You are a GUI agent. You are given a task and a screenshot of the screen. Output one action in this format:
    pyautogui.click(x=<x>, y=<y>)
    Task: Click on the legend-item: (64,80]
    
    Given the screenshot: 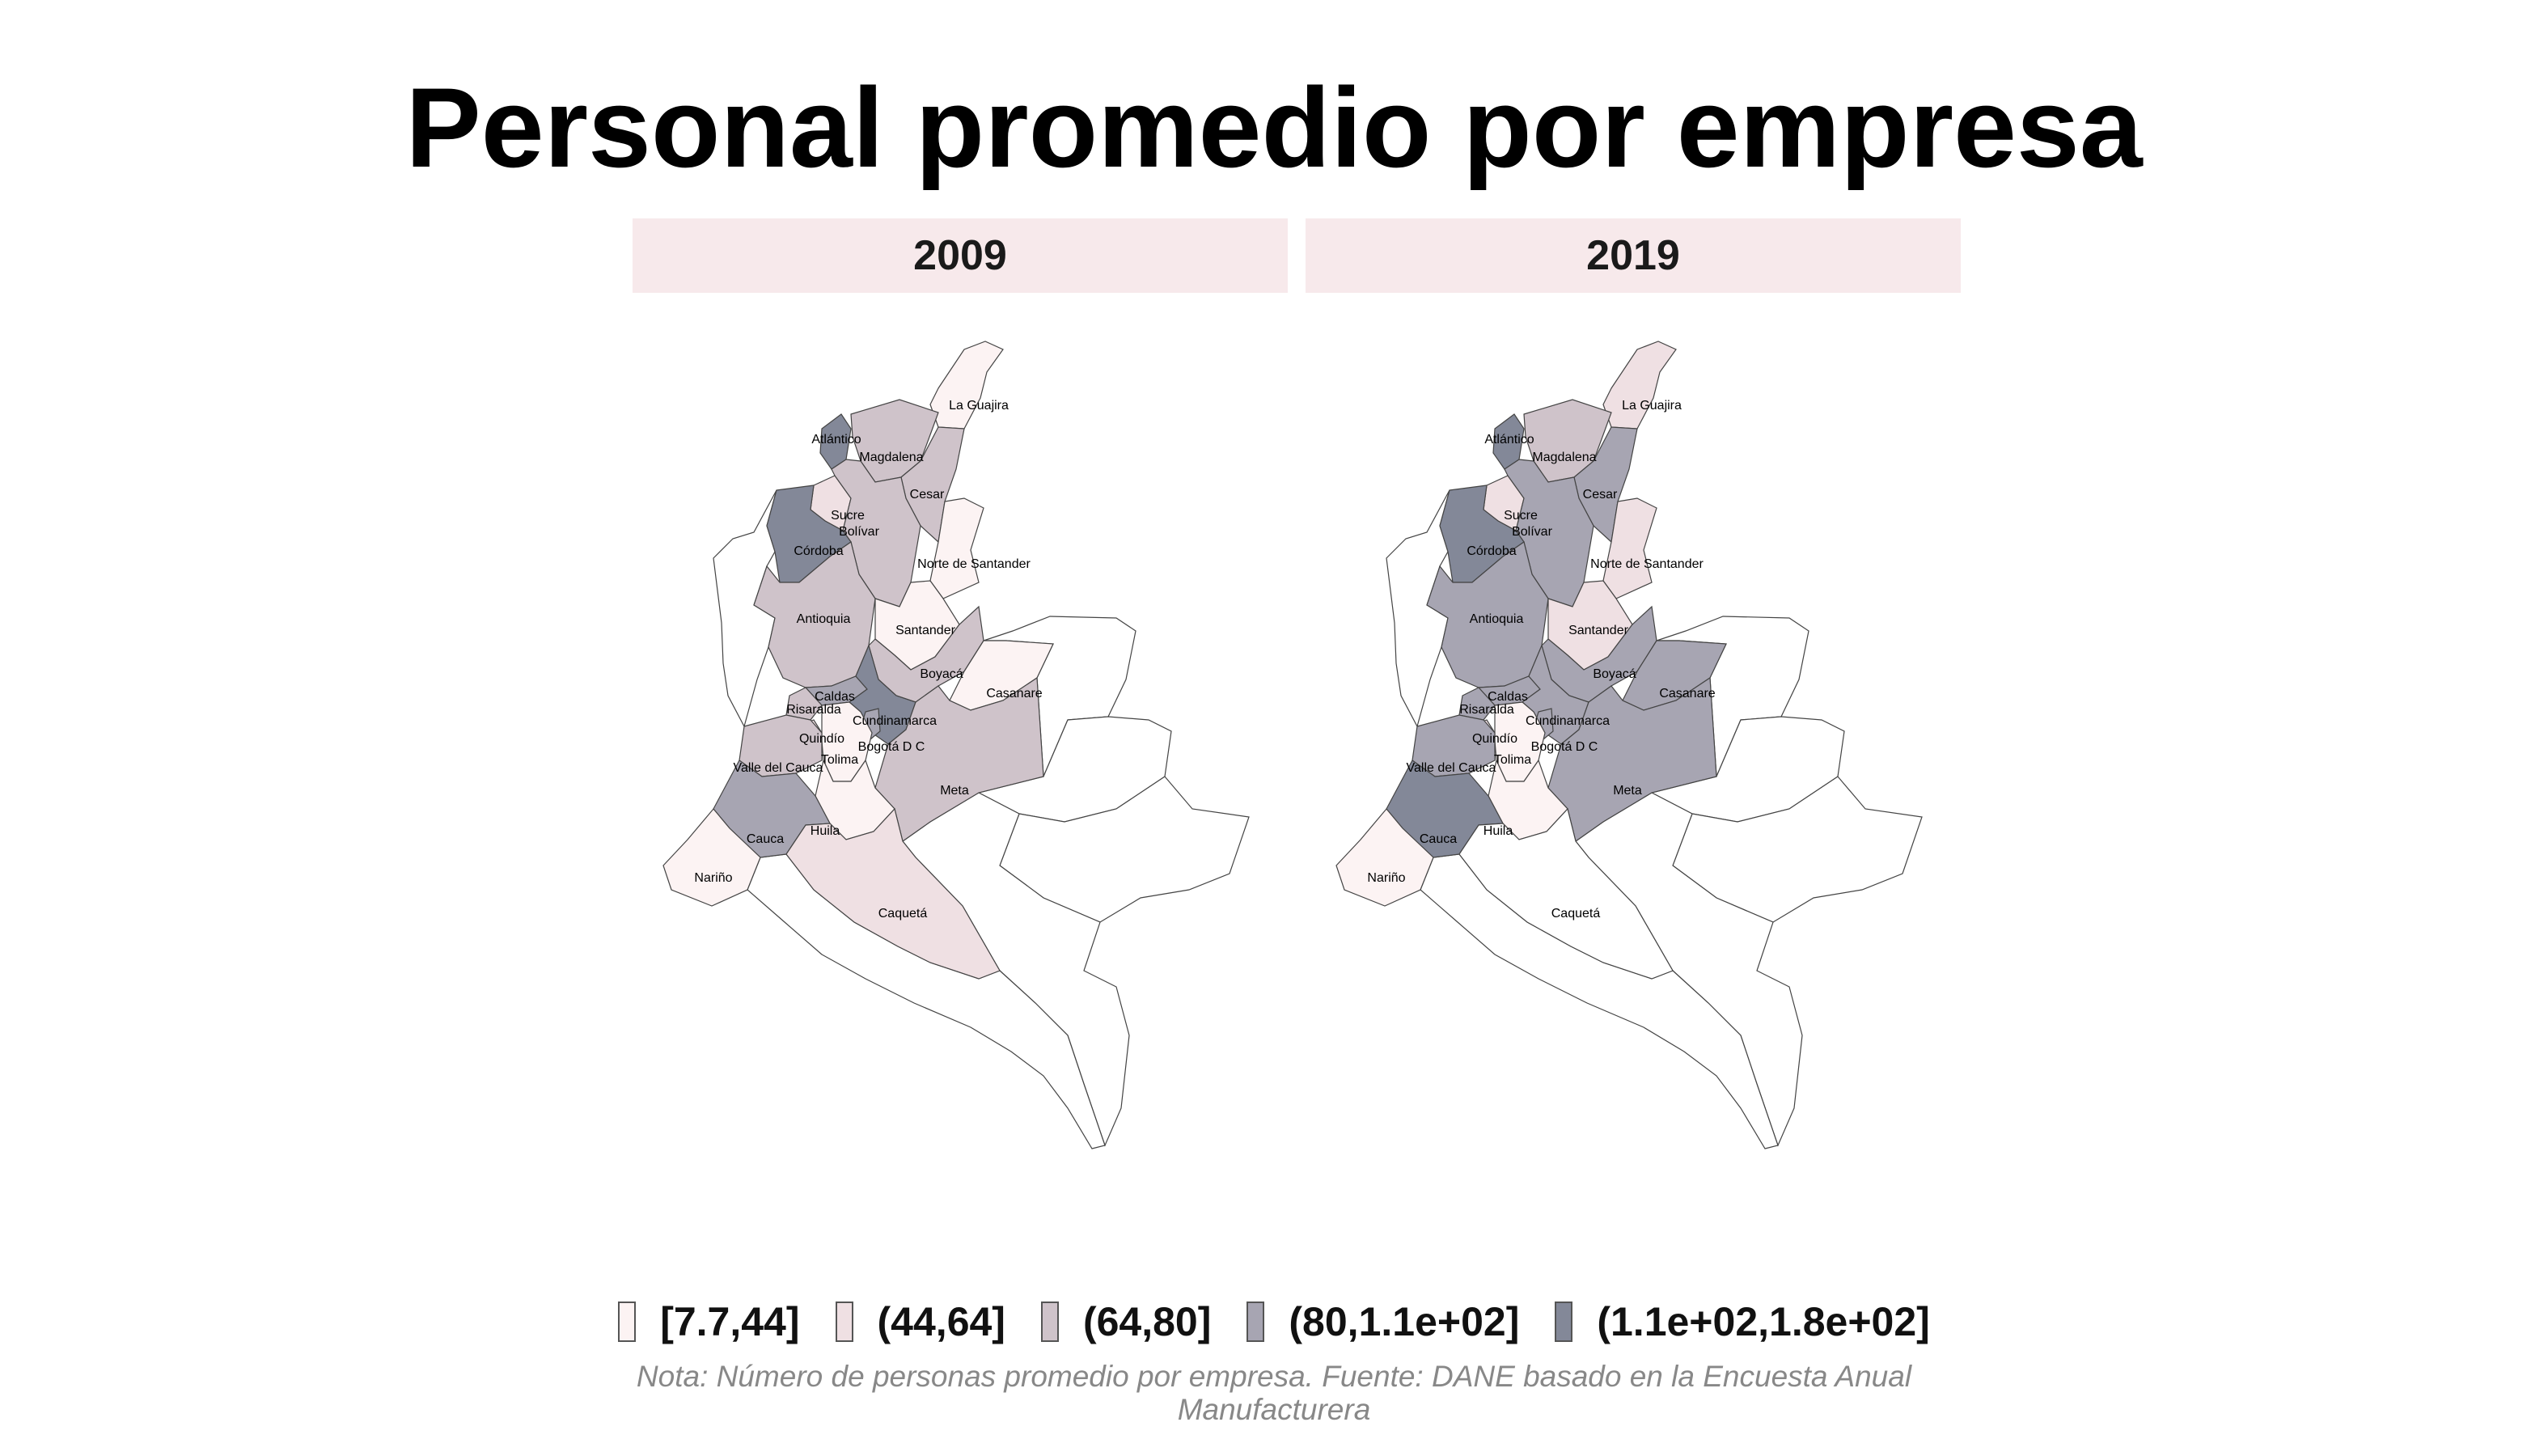 What is the action you would take?
    pyautogui.click(x=1126, y=1322)
    